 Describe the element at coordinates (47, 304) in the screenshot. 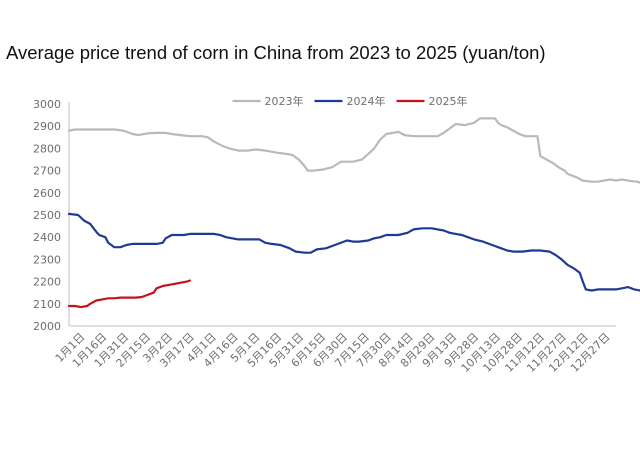

I see `y-tick-label: 2100` at that location.